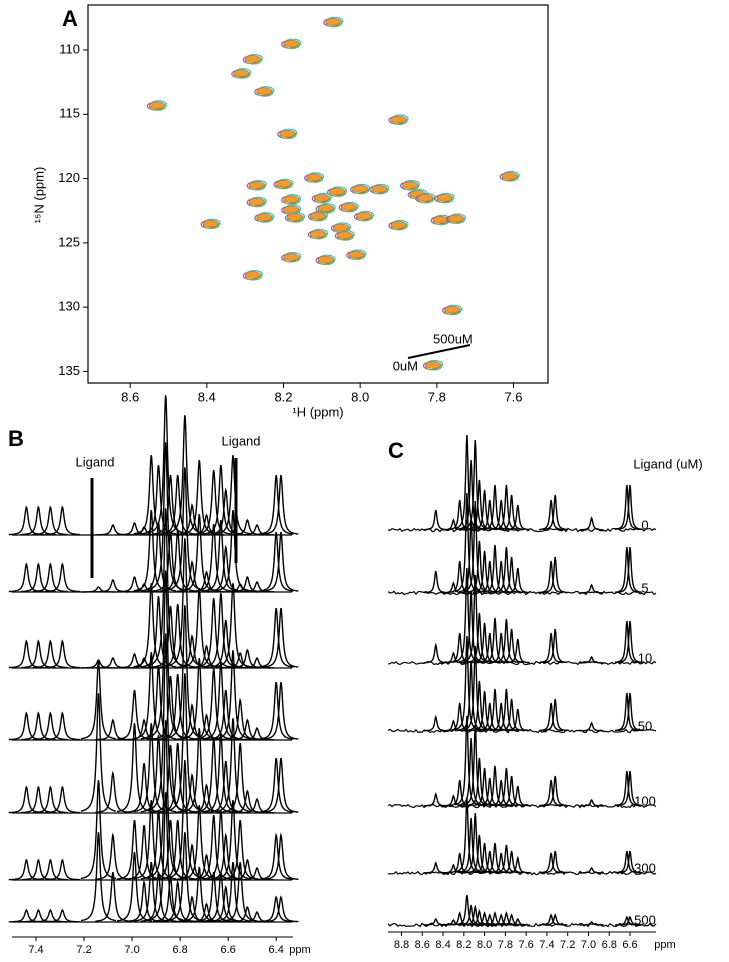  What do you see at coordinates (629, 945) in the screenshot?
I see `x-tick-label: 6.6` at bounding box center [629, 945].